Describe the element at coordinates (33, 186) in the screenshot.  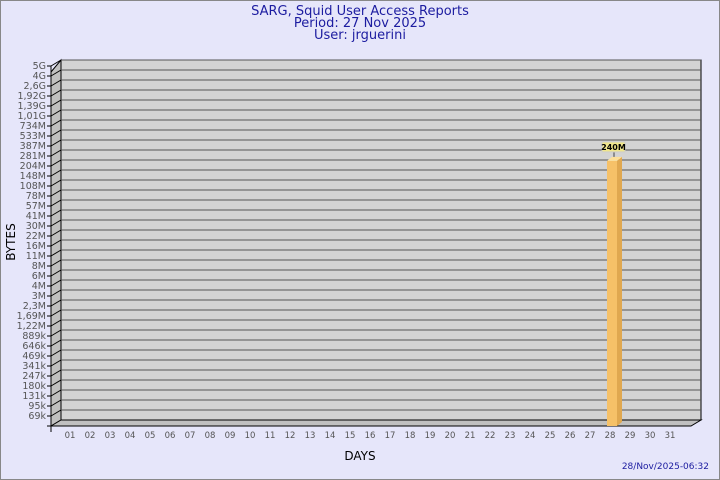
I see `y-tick-label: 108M` at that location.